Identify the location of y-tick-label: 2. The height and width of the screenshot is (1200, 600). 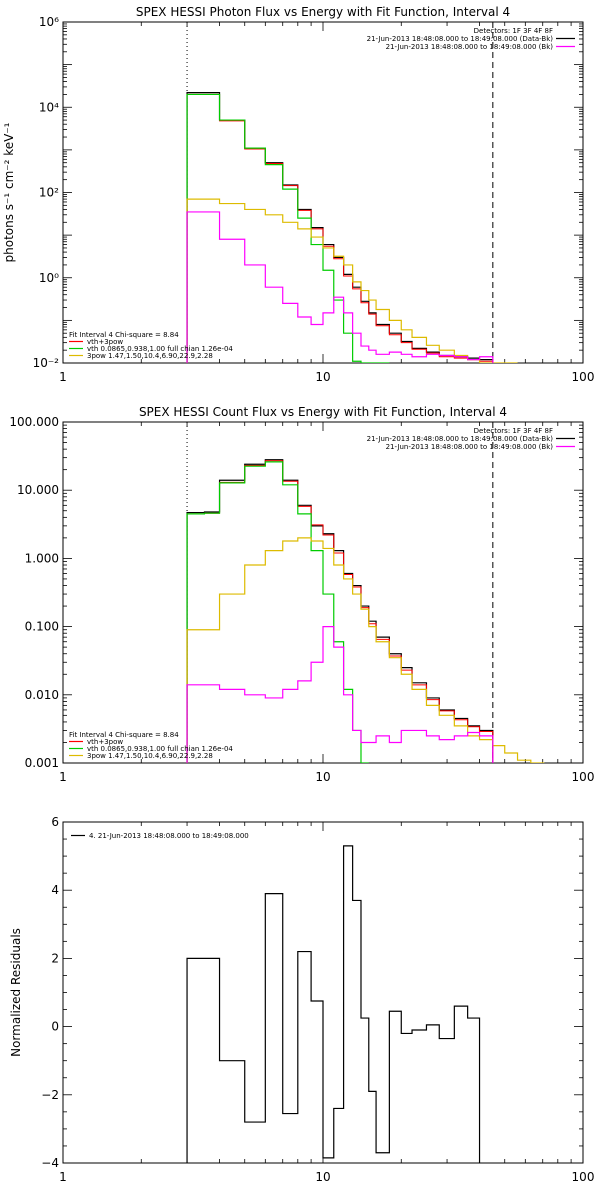
(55, 958).